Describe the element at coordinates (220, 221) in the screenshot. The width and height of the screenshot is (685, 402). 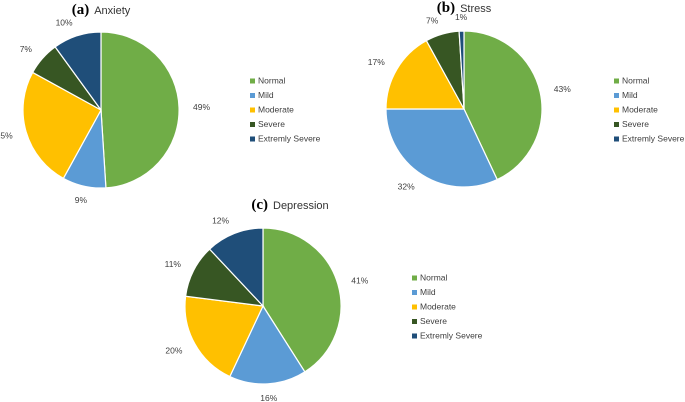
I see `data-label: 12%` at that location.